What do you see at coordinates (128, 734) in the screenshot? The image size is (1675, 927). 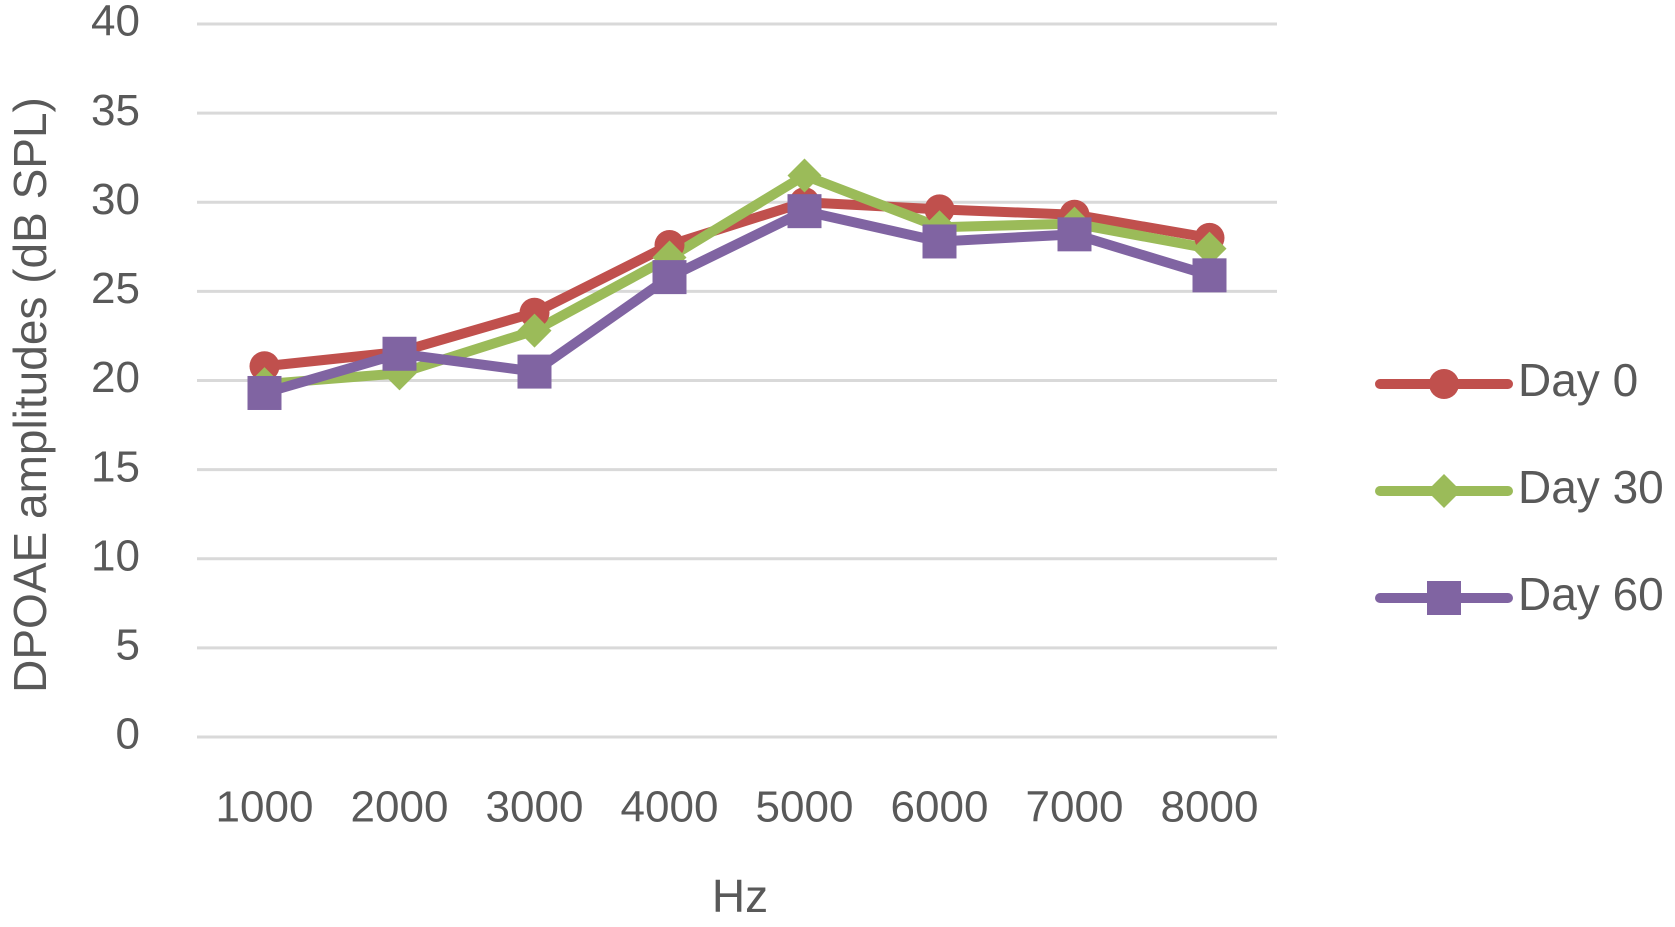 I see `y-tick-label: 0` at bounding box center [128, 734].